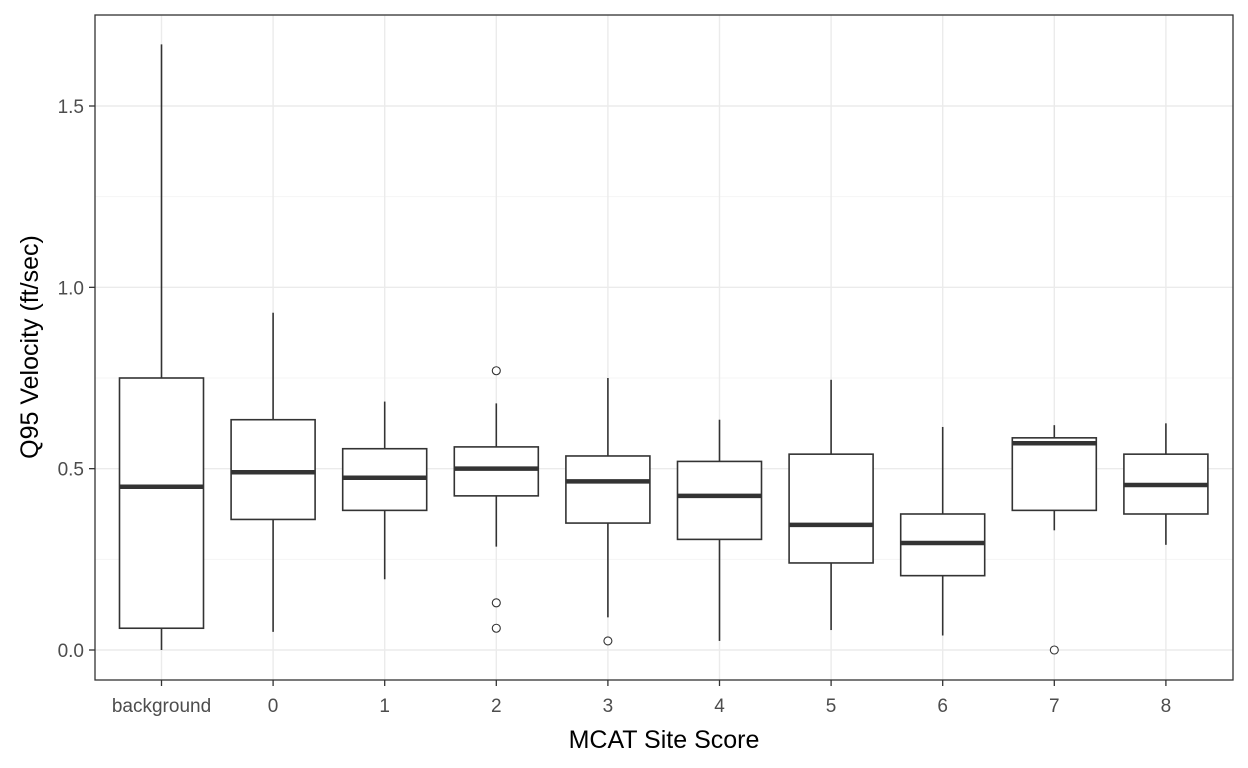 This screenshot has height=768, width=1248. I want to click on y-tick-label: 1.0, so click(71, 288).